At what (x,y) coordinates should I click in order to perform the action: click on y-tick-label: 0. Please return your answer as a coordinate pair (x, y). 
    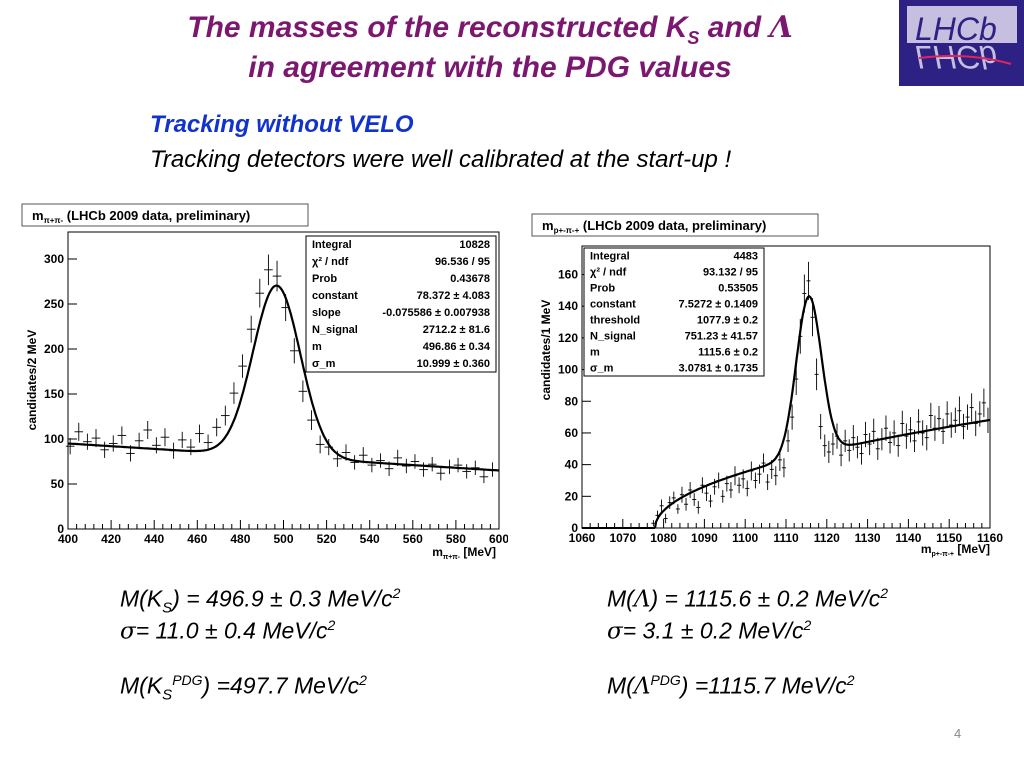
    Looking at the image, I should click on (60, 529).